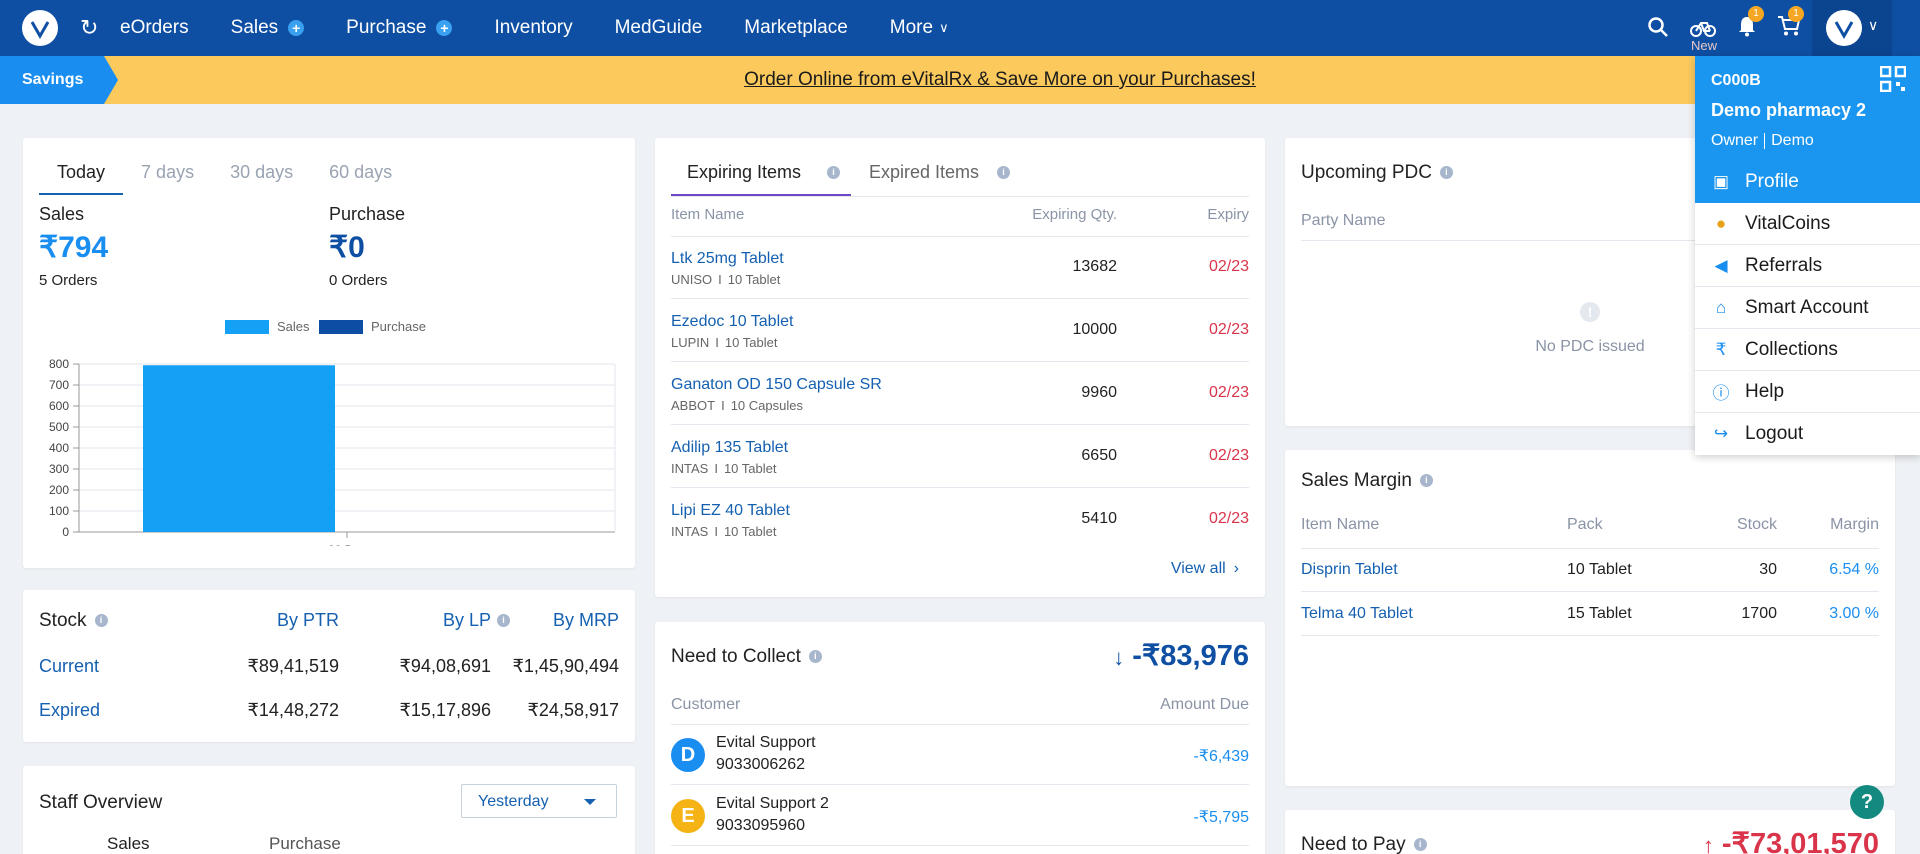 The width and height of the screenshot is (1920, 854). What do you see at coordinates (1228, 214) in the screenshot?
I see `col-expiry: Expiry` at bounding box center [1228, 214].